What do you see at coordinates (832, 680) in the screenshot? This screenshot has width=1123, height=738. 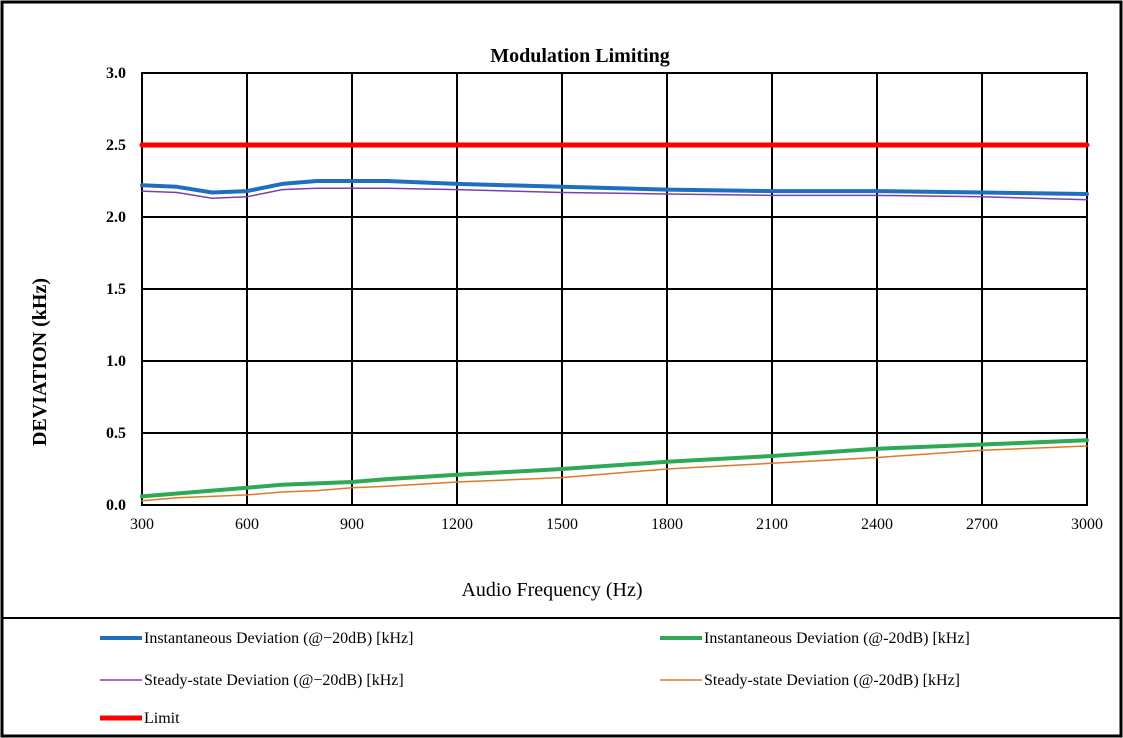 I see `legend-label-3: Steady-state Deviation (@-20dB) [kHz]` at bounding box center [832, 680].